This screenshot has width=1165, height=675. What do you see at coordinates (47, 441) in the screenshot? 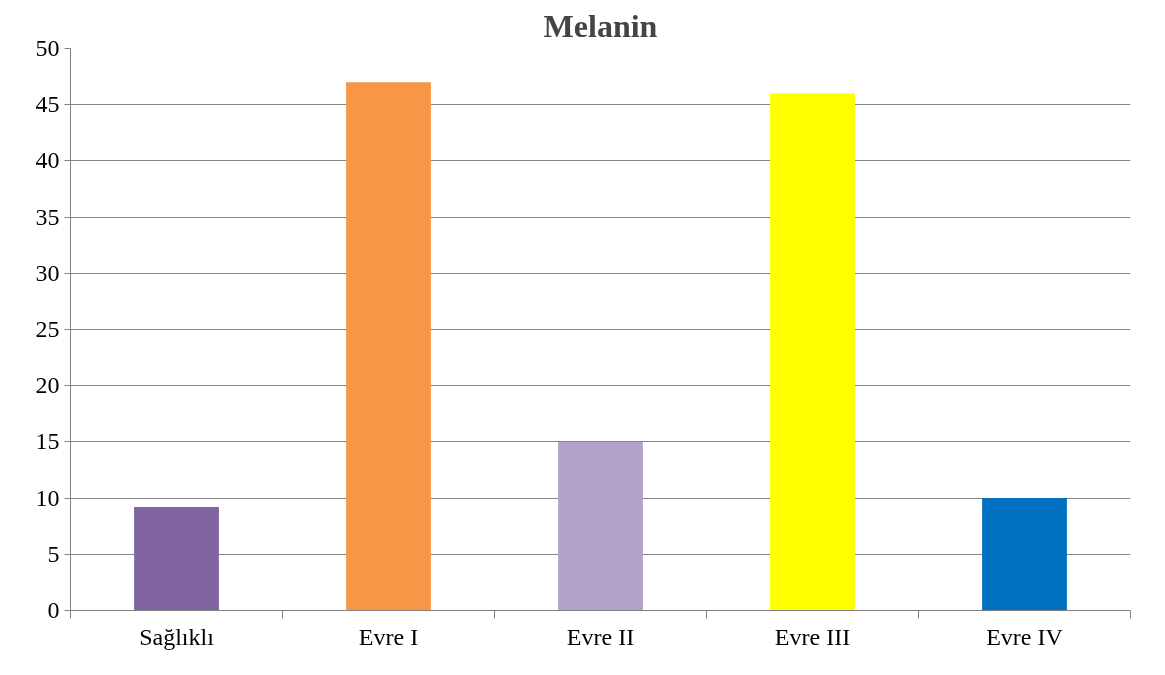
I see `y-tick-label: 15` at bounding box center [47, 441].